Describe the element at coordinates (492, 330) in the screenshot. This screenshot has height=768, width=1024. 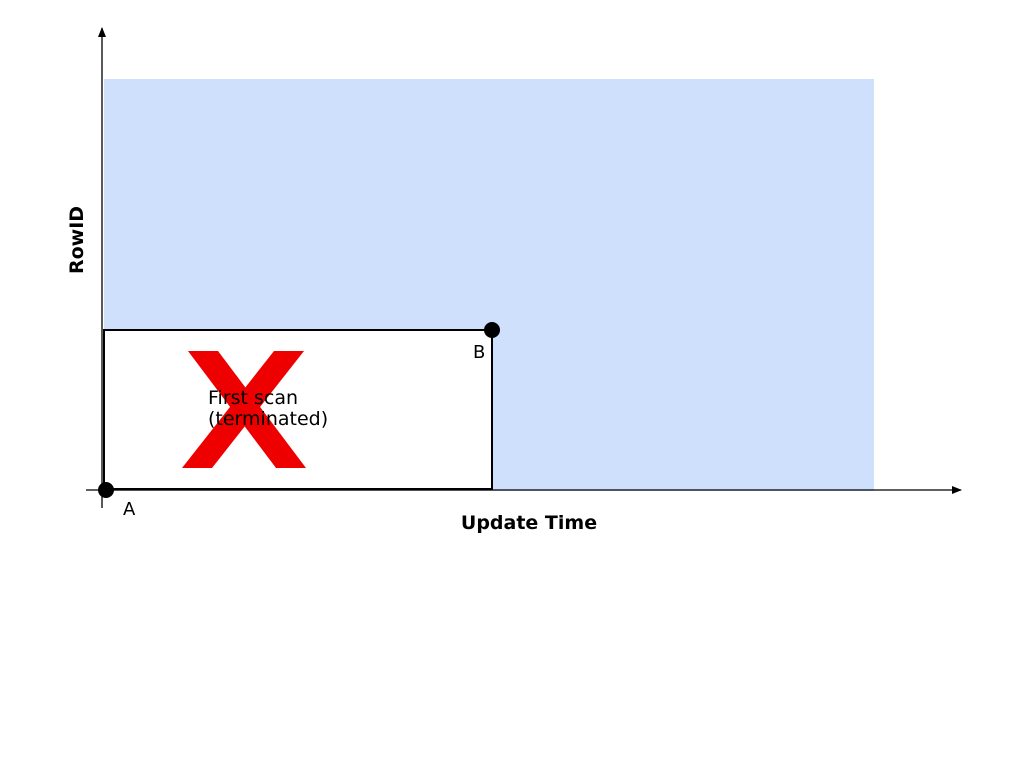
I see `point-b-marker` at that location.